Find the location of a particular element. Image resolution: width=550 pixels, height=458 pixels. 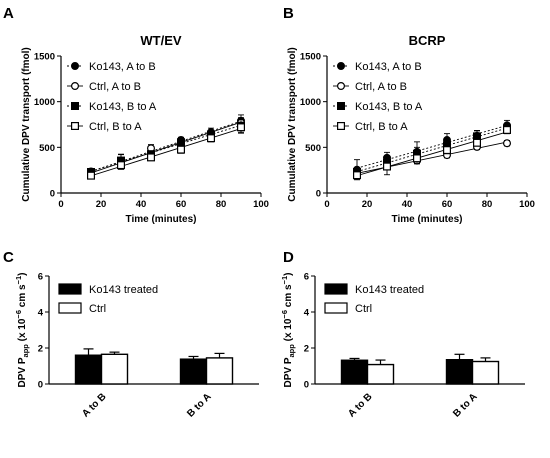

panel-letter-c: C is located at coordinates (8, 257).